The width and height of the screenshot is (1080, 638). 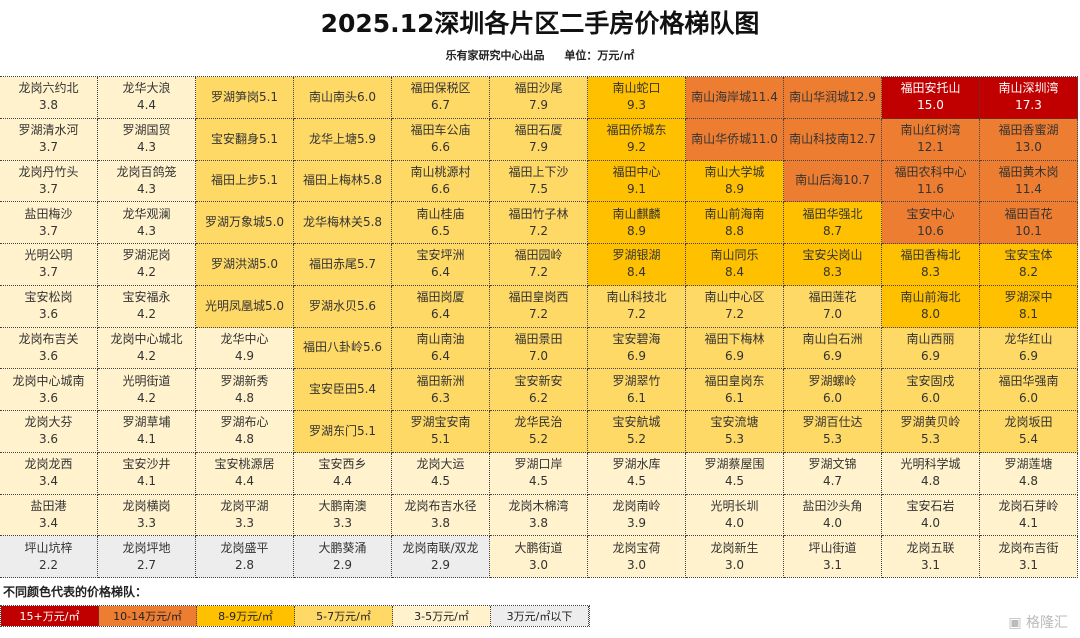 What do you see at coordinates (819, 138) in the screenshot?
I see `area-name: 南山科技南` at bounding box center [819, 138].